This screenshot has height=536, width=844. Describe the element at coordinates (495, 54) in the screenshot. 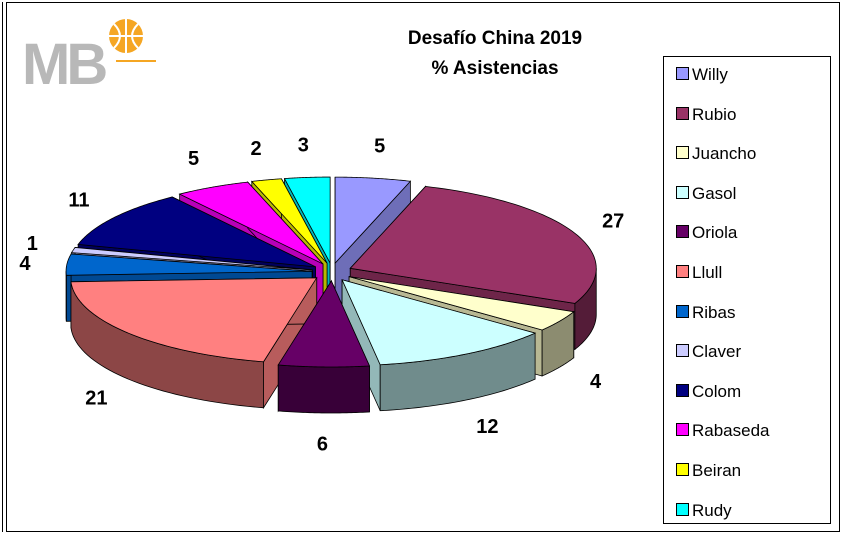

I see `chart-title: Desafío China 2019 % Asistencias` at that location.